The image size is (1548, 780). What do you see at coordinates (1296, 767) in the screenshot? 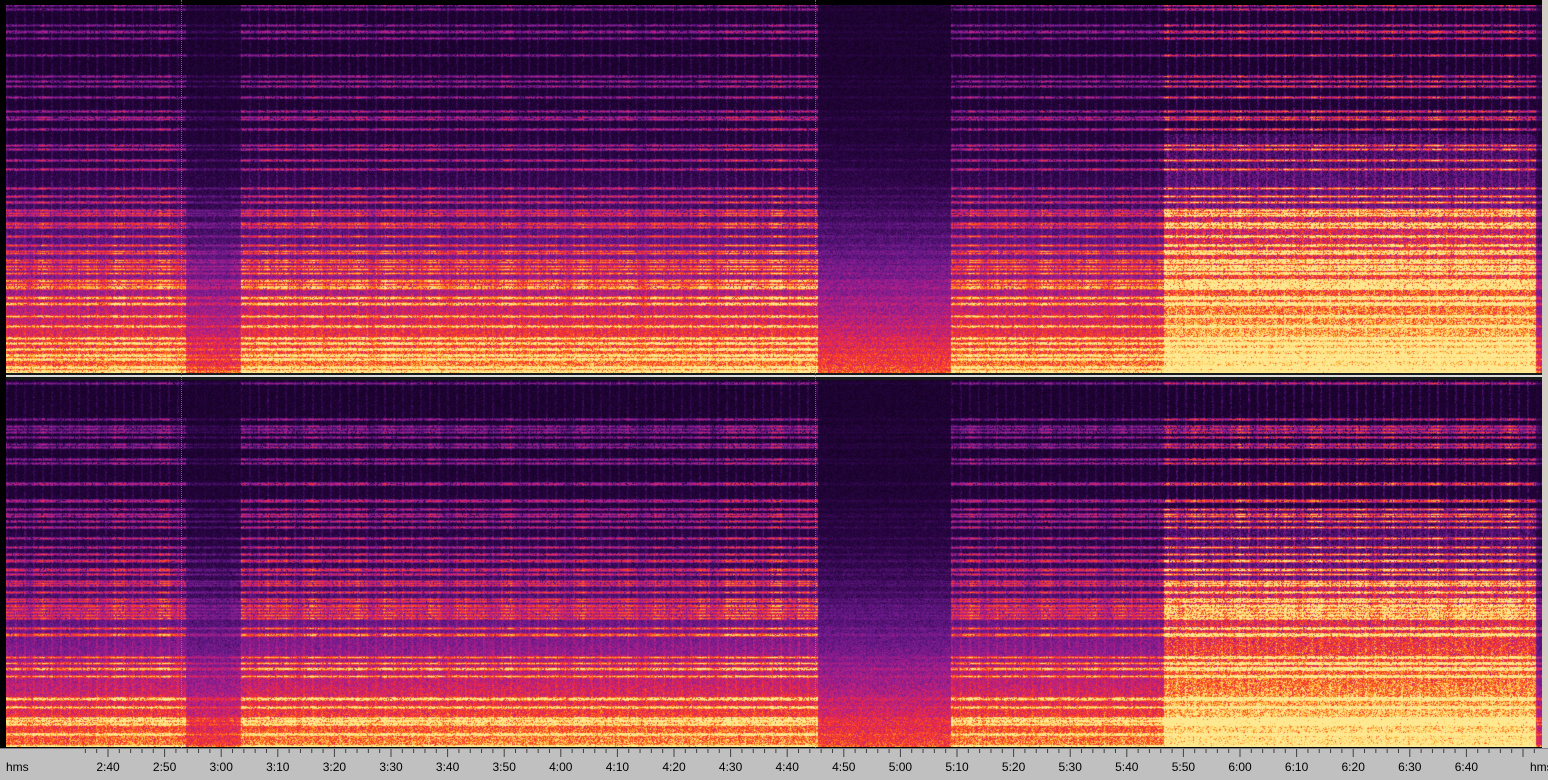
I see `ruler-label: 6:10` at bounding box center [1296, 767].